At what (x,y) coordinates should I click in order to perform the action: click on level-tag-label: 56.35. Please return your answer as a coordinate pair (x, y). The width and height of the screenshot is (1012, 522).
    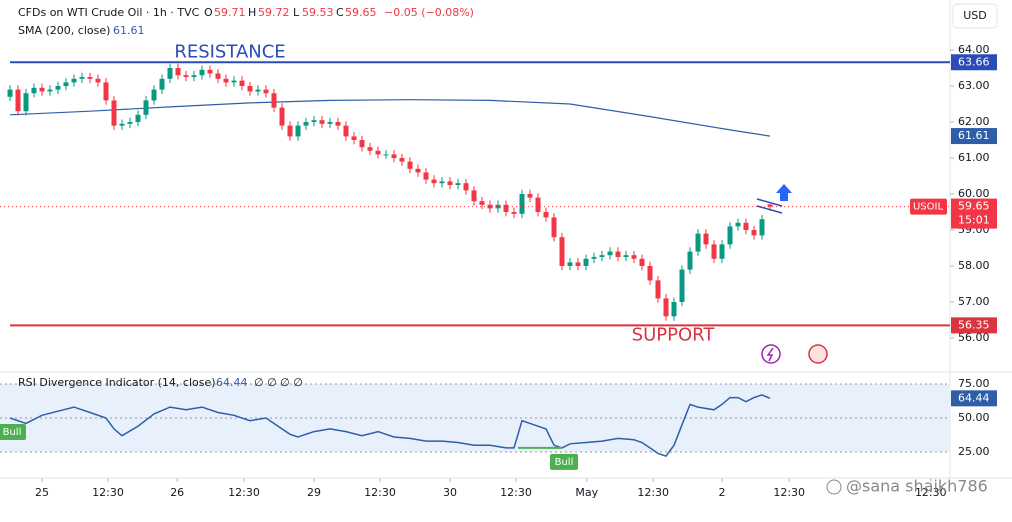
    Looking at the image, I should click on (974, 324).